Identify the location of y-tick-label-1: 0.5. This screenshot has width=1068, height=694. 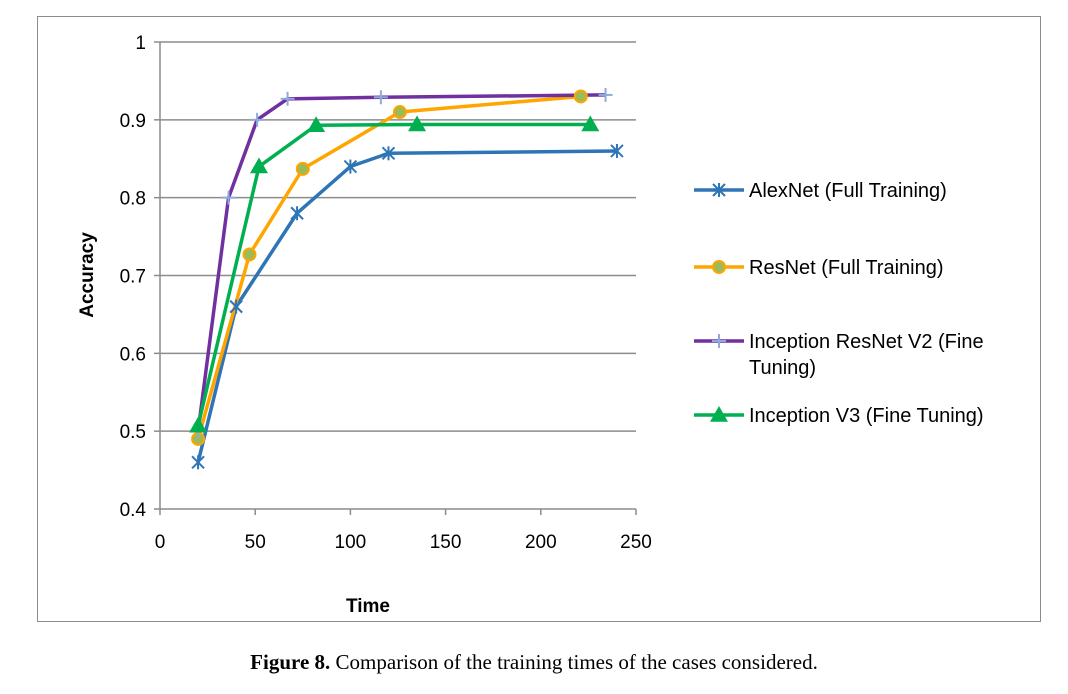
(133, 432).